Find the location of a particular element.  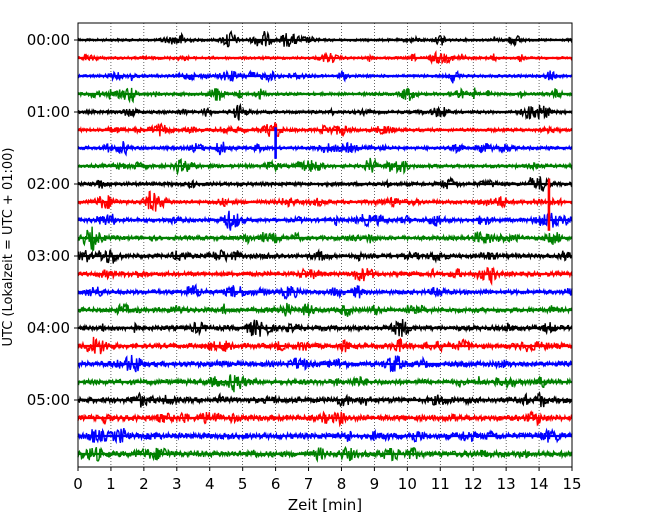

x-tick-label-9: 9 is located at coordinates (375, 484).